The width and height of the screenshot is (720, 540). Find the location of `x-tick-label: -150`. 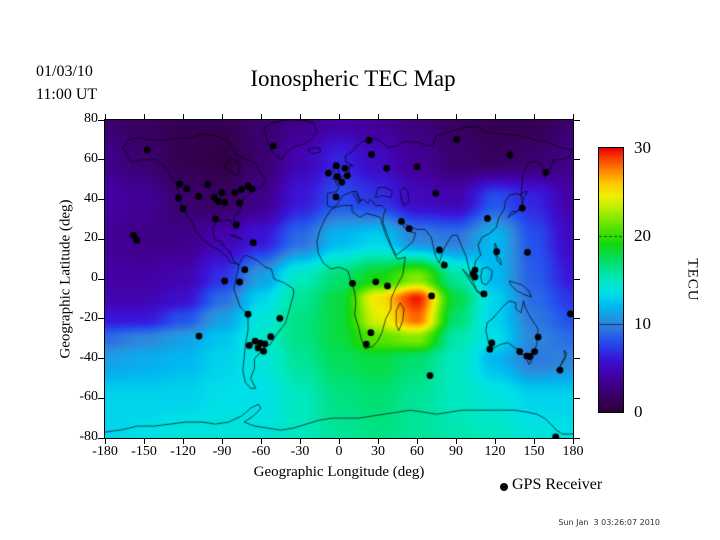

x-tick-label: -150 is located at coordinates (144, 451).